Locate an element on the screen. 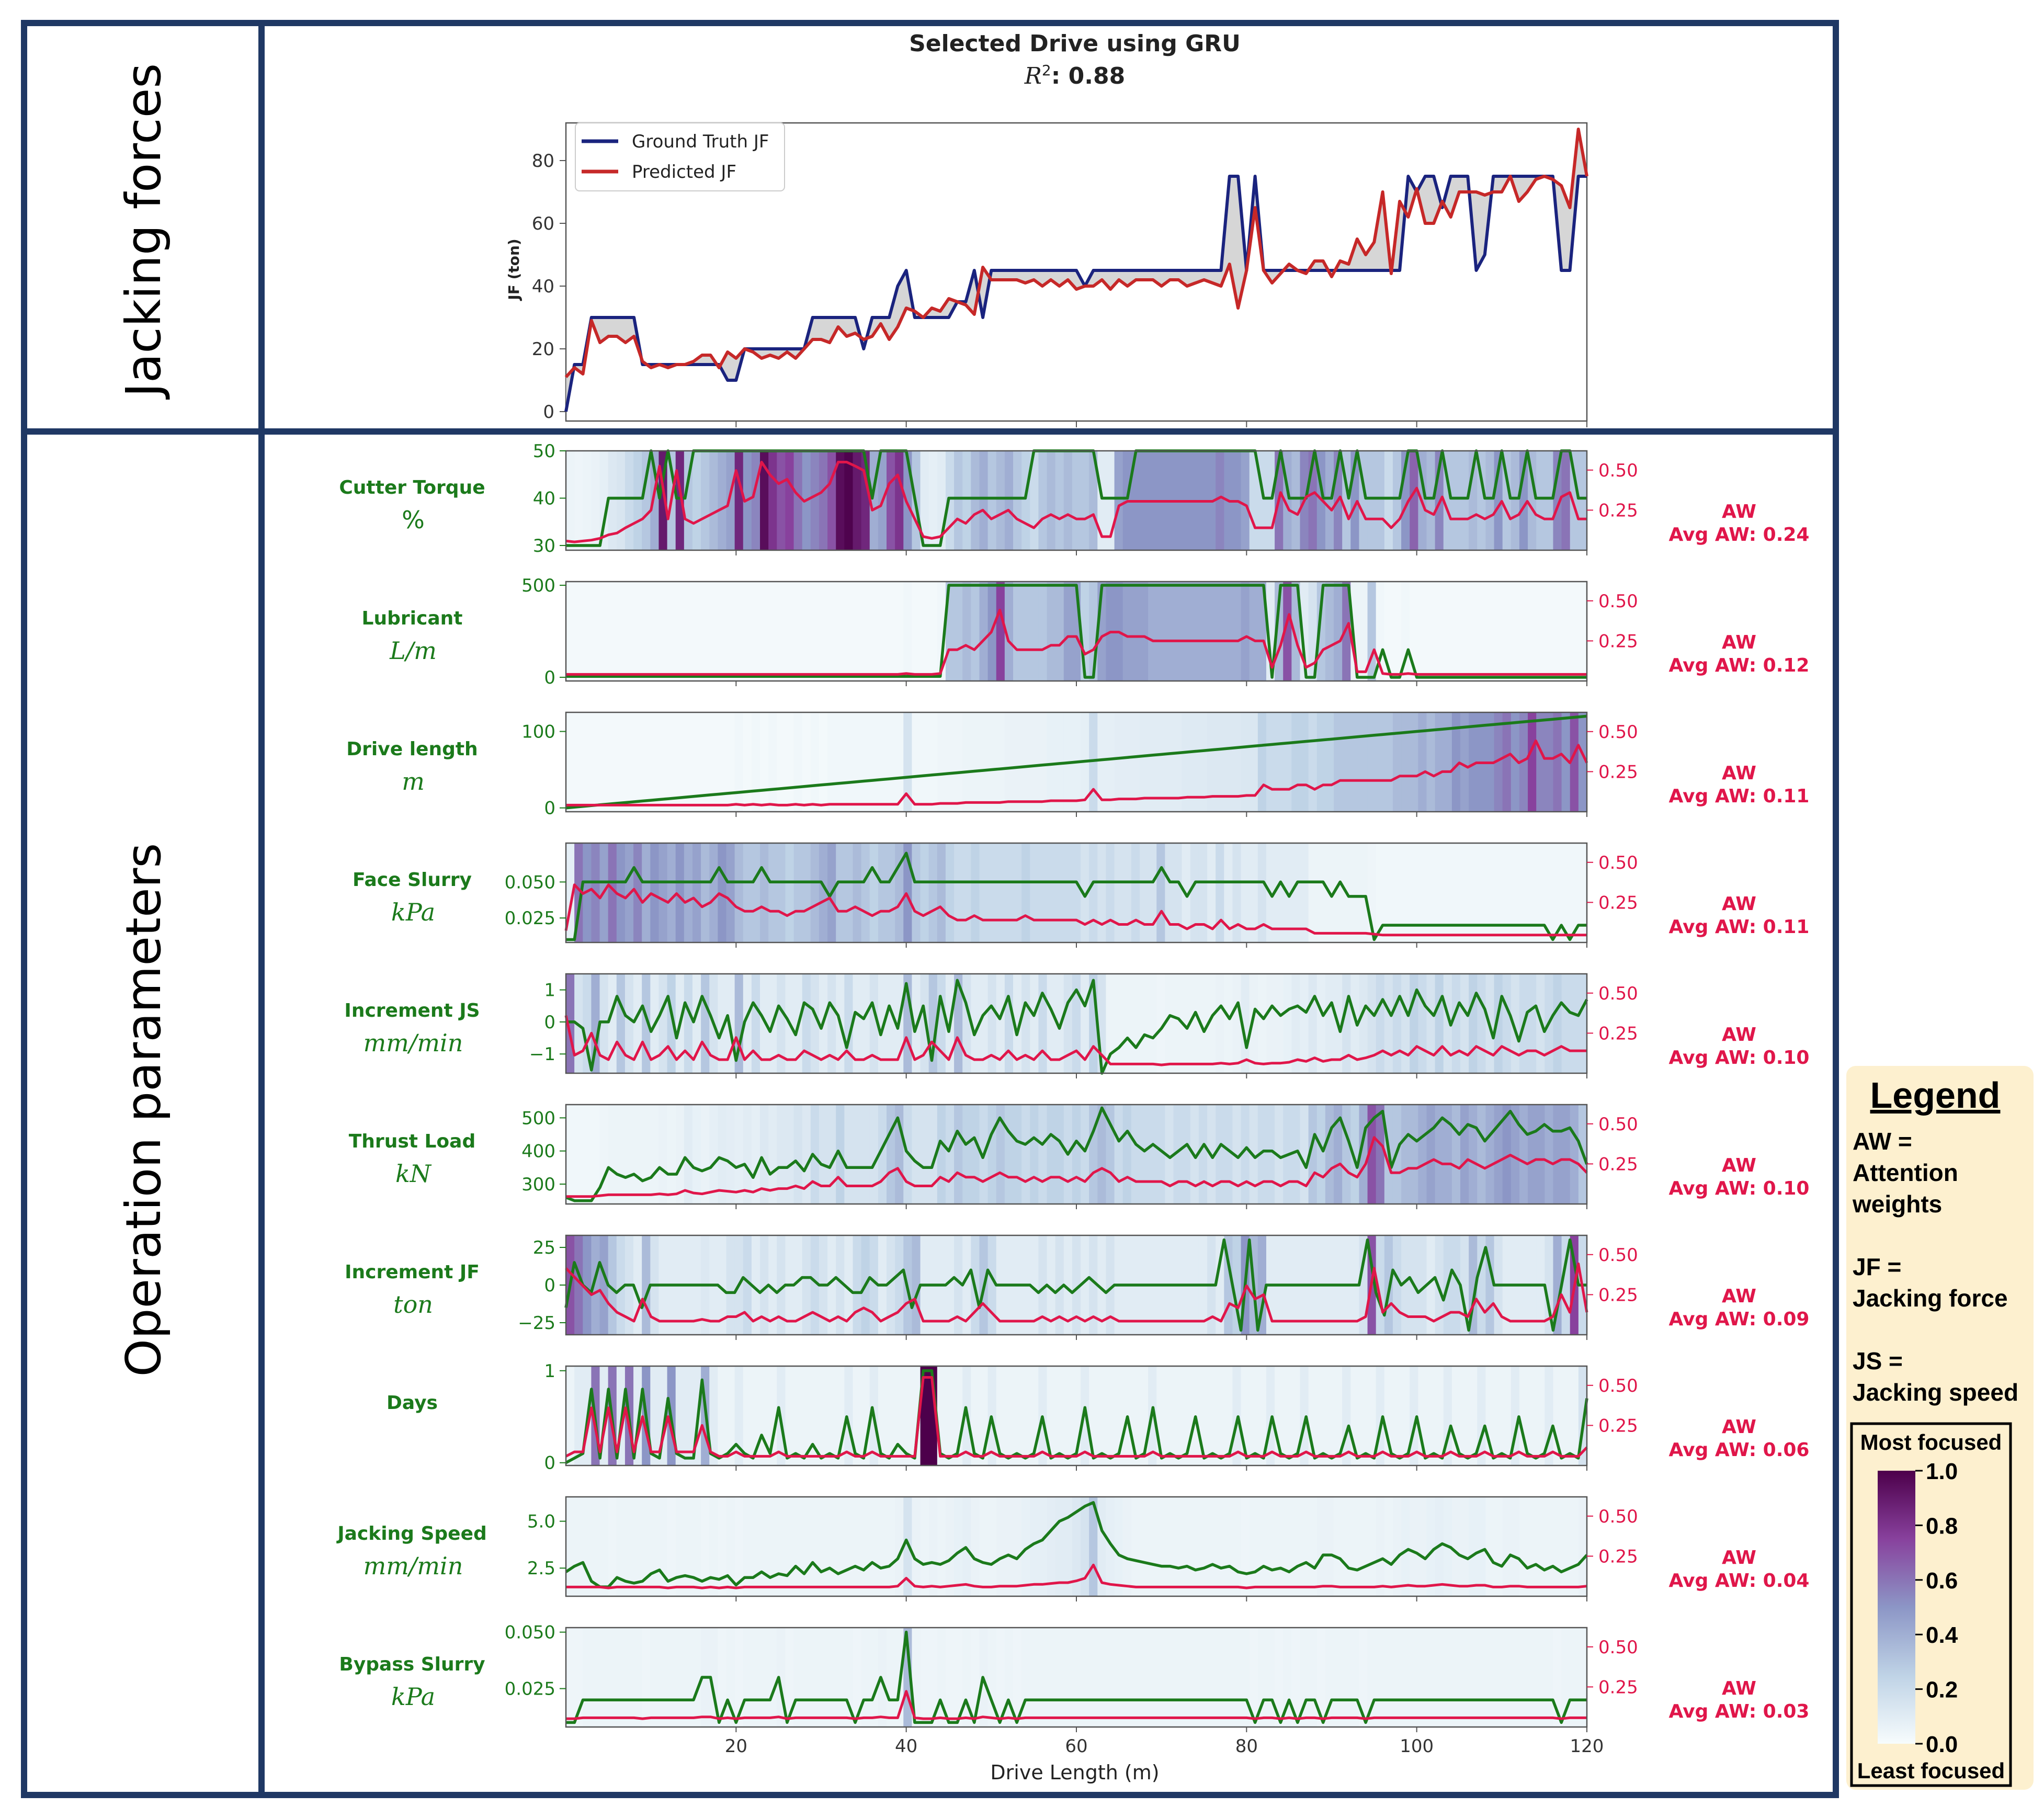 Image resolution: width=2044 pixels, height=1818 pixels. left-y-tick-label: 0 is located at coordinates (549, 1022).